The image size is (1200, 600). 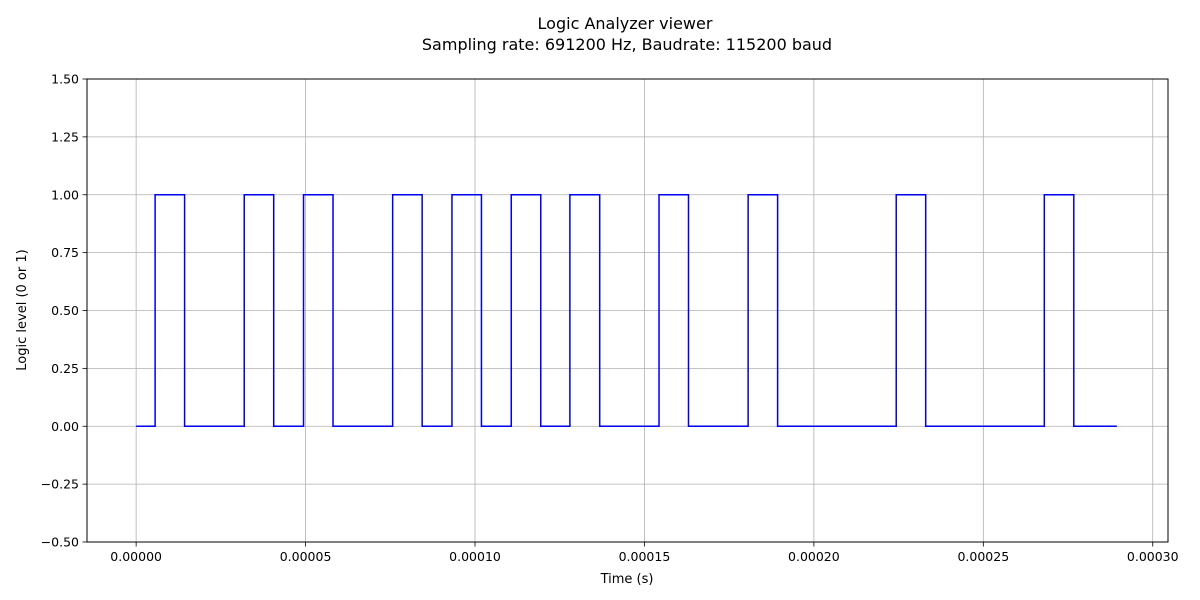 What do you see at coordinates (814, 556) in the screenshot?
I see `x-tick-label: 0.00020` at bounding box center [814, 556].